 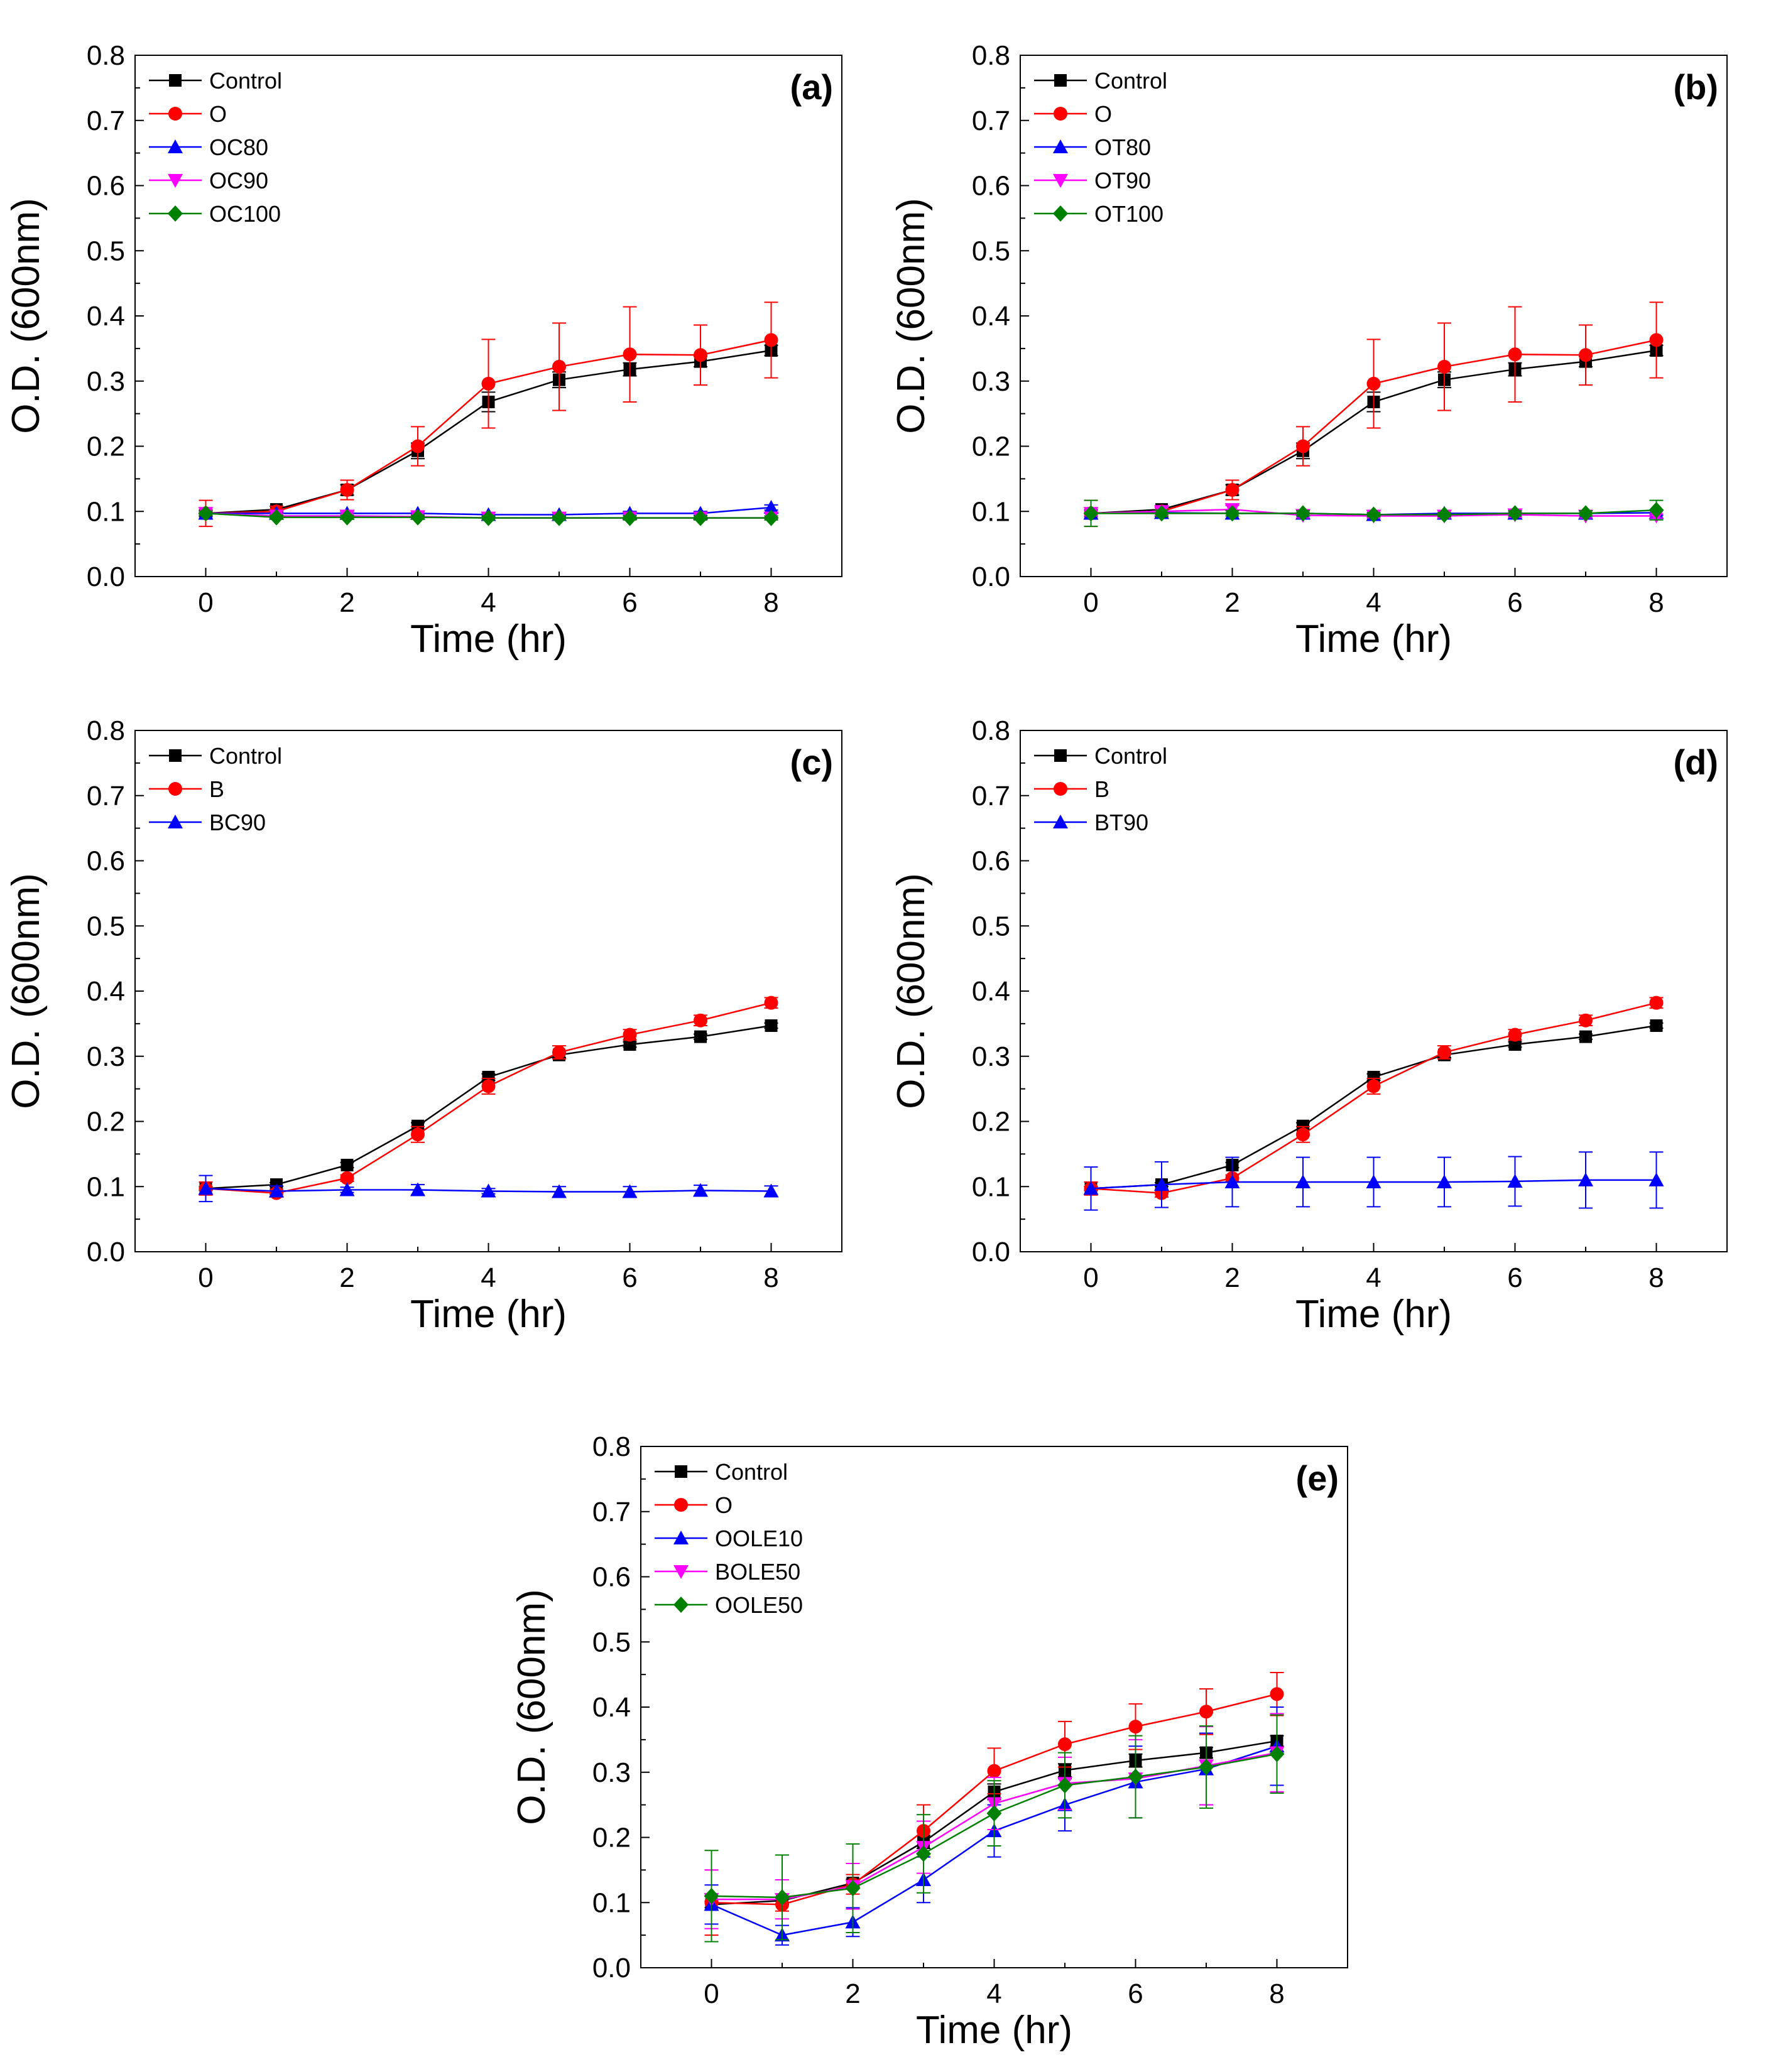 What do you see at coordinates (238, 180) in the screenshot?
I see `chart-a-legend-label: OC90` at bounding box center [238, 180].